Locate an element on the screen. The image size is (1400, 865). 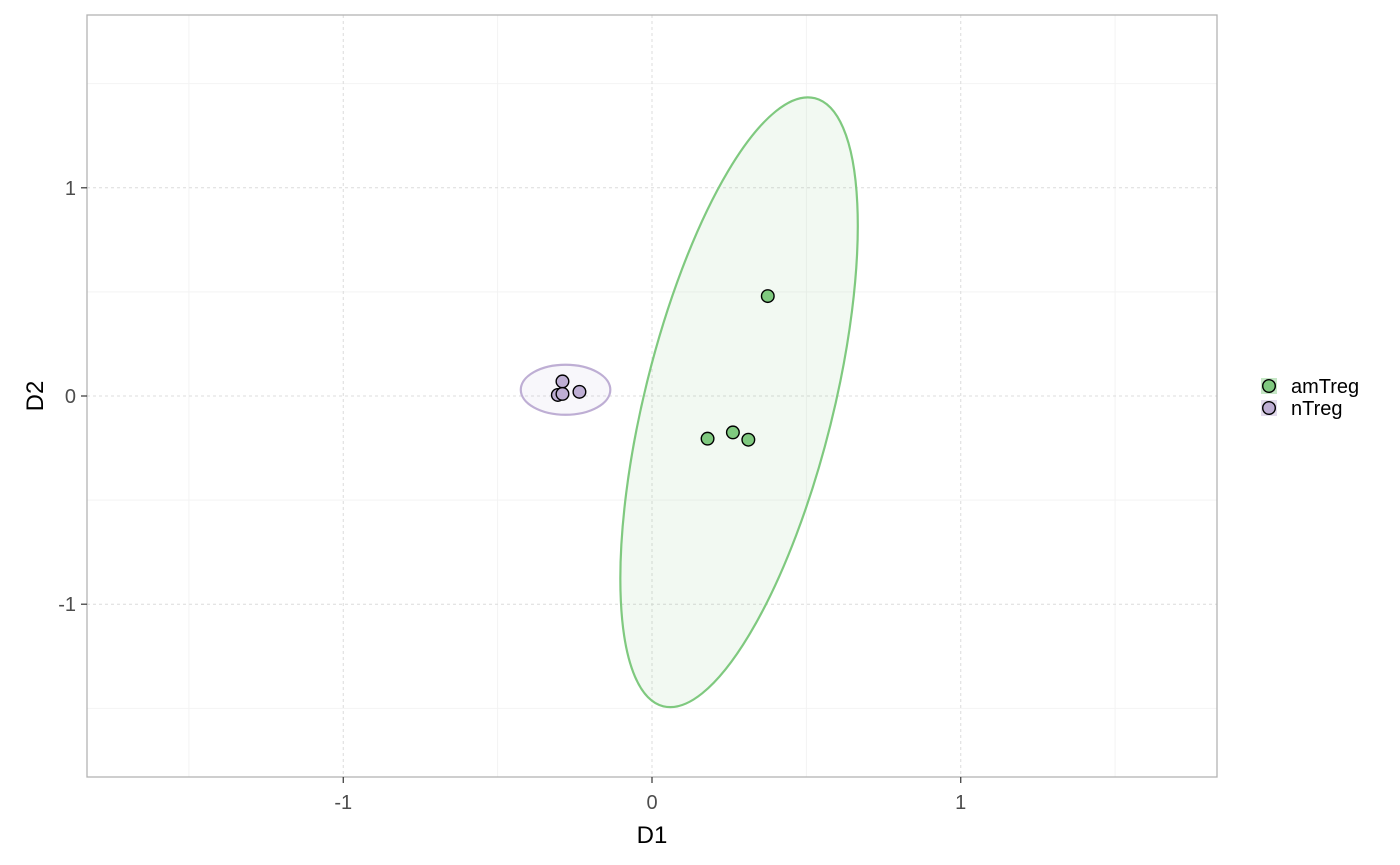
data-points is located at coordinates (662, 368).